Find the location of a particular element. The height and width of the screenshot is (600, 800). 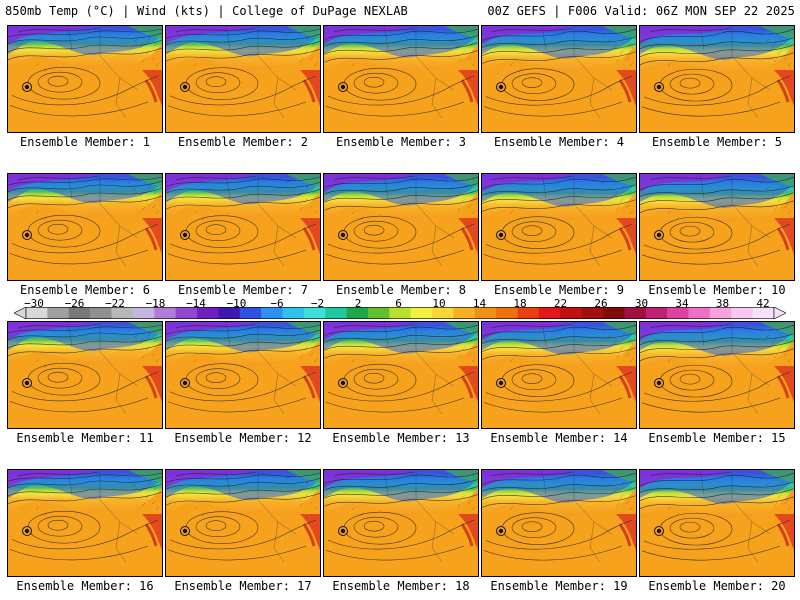

ensemble-member-label: Ensemble Member: 5 is located at coordinates (717, 142).